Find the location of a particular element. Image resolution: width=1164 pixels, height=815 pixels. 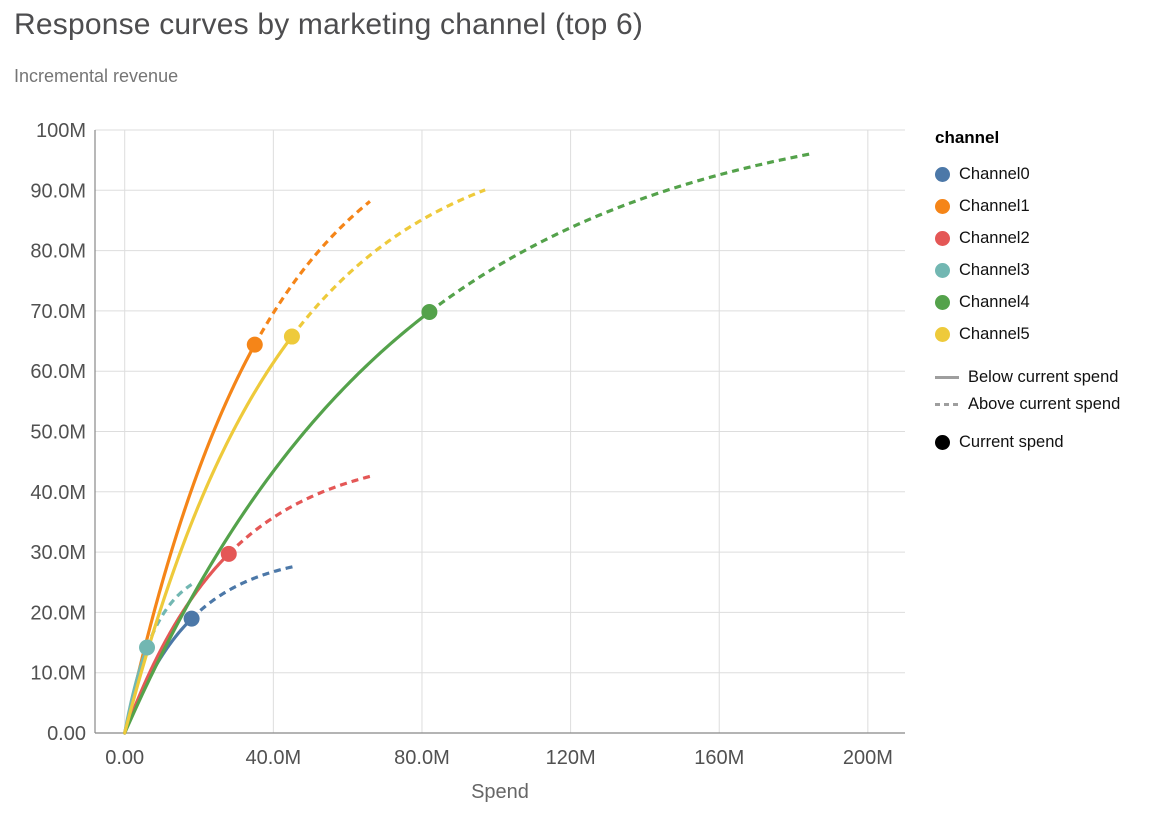

y-tick-label: 50.0M is located at coordinates (58, 433).